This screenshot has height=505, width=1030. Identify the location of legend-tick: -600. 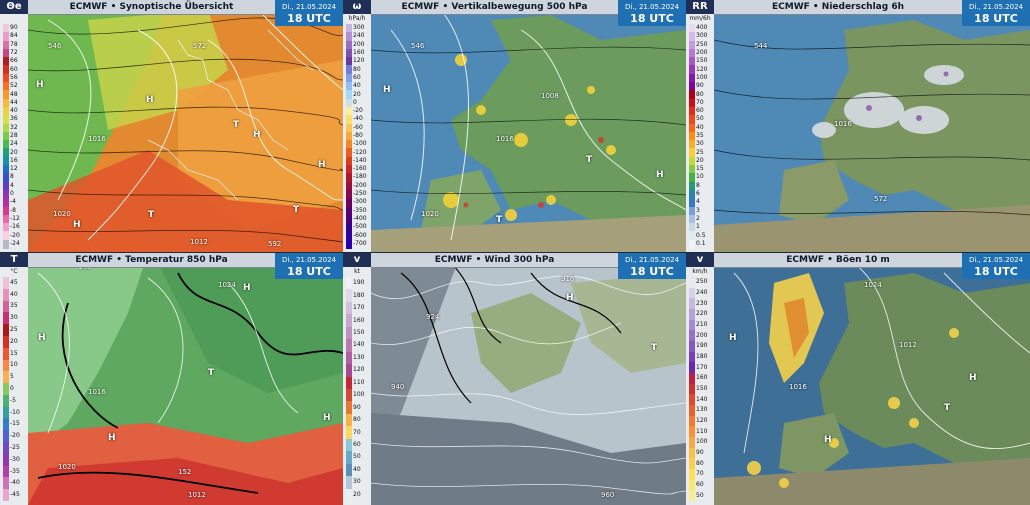
(360, 235).